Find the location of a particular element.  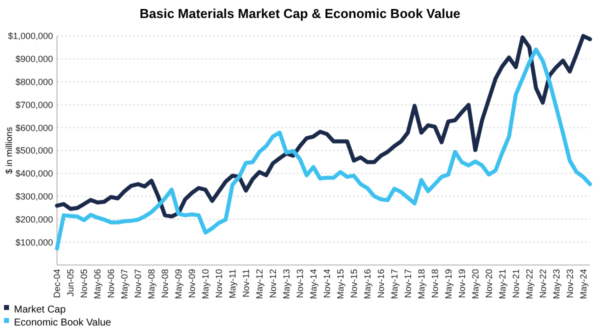

x-tick-label: Nov-23 is located at coordinates (569, 283).